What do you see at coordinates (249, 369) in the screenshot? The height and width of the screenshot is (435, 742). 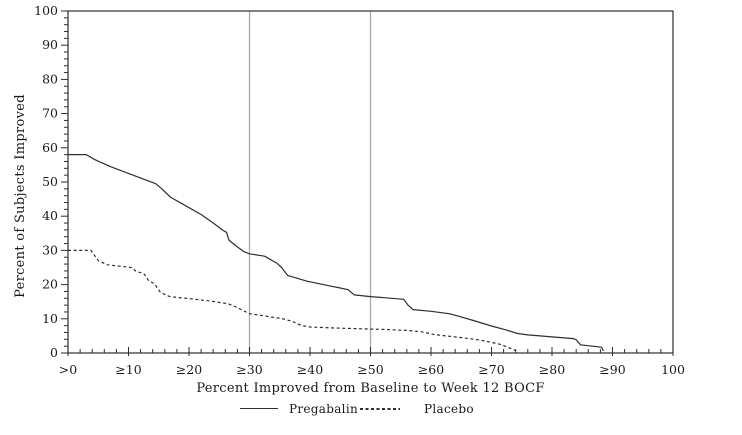 I see `x-tick-label: ≥30` at bounding box center [249, 369].